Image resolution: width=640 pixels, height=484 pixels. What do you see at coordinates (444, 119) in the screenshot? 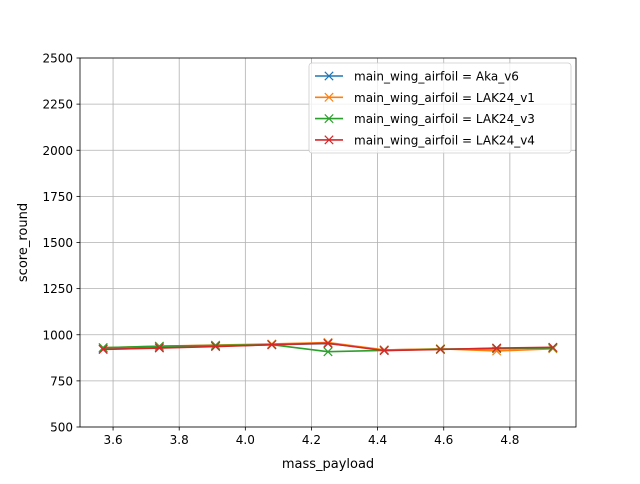
I see `legend-label: main_wing_airfoil = LAK24_v3` at bounding box center [444, 119].